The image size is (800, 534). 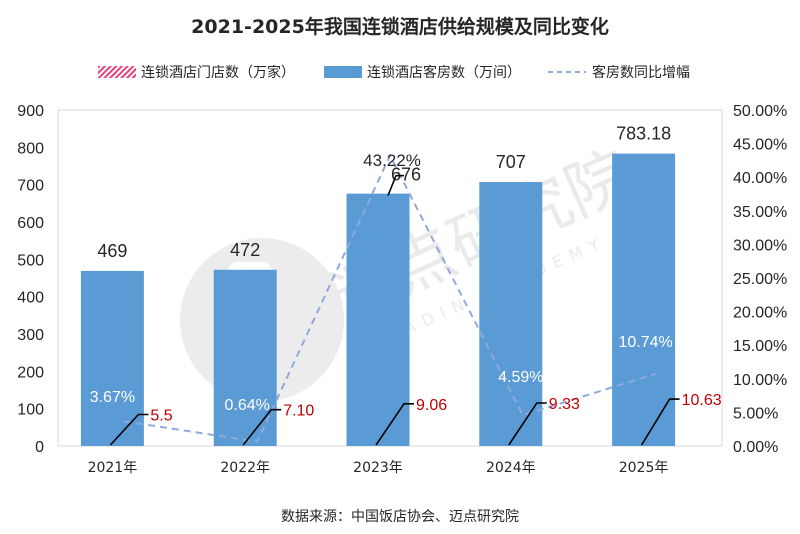 I want to click on y-left-tick-label: 300, so click(x=30, y=335).